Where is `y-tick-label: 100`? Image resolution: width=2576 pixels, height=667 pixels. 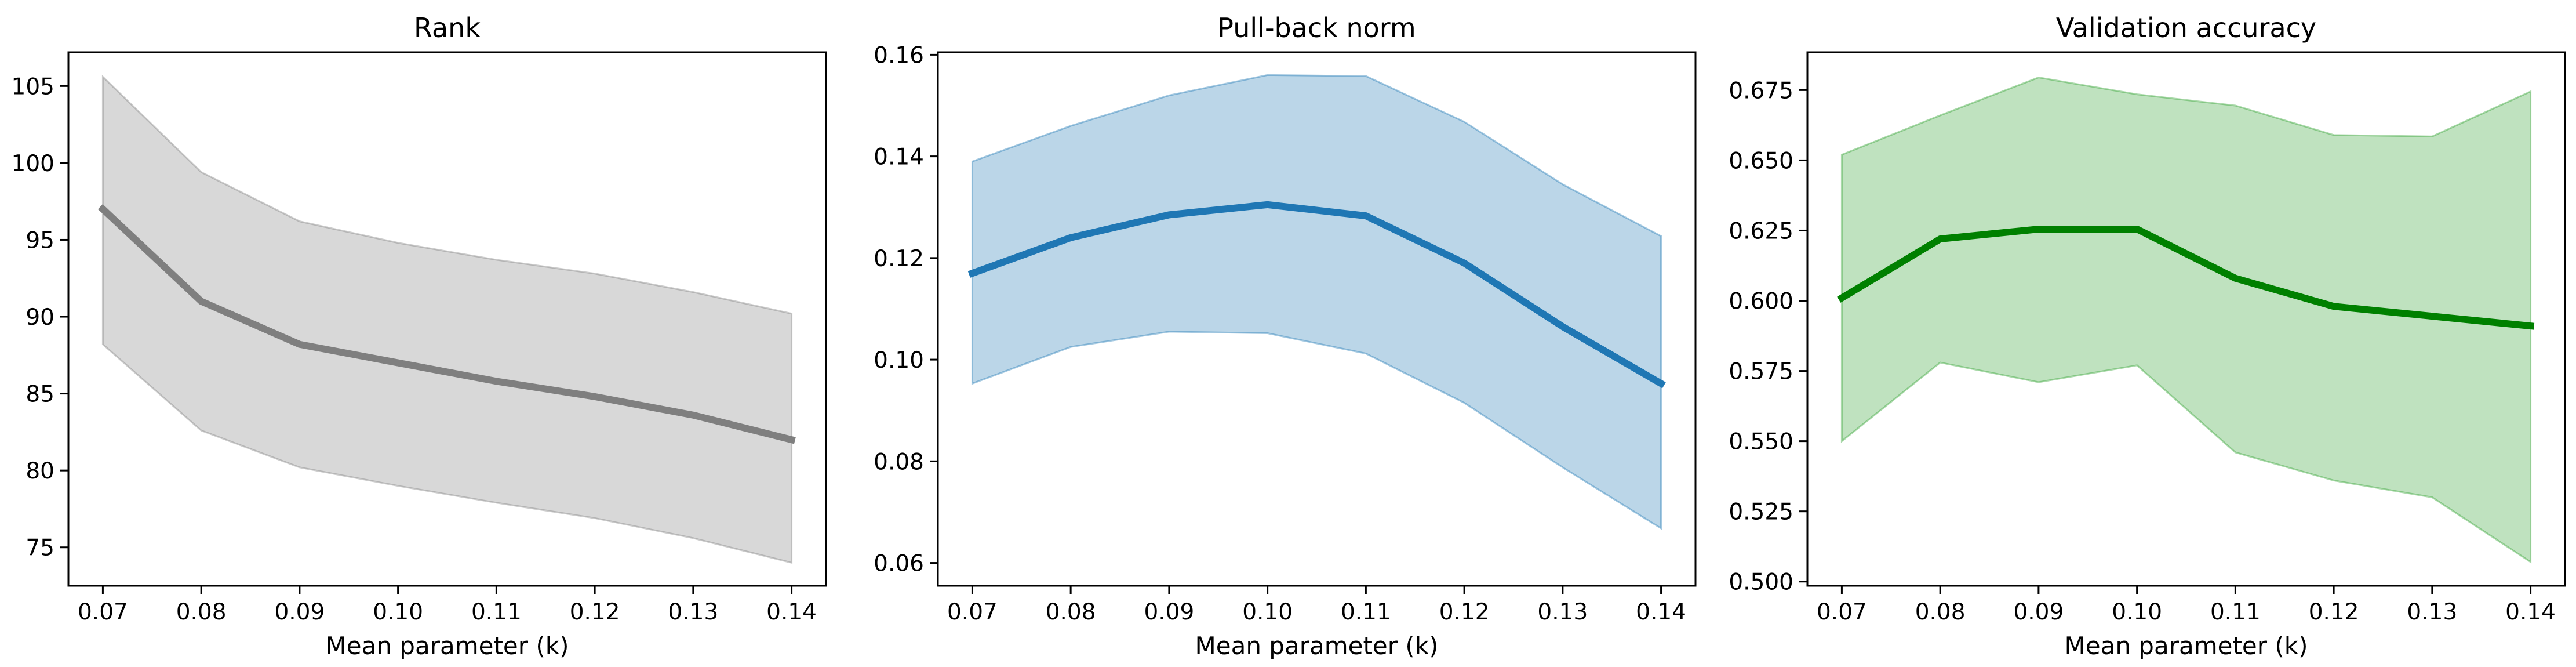 y-tick-label: 100 is located at coordinates (33, 164).